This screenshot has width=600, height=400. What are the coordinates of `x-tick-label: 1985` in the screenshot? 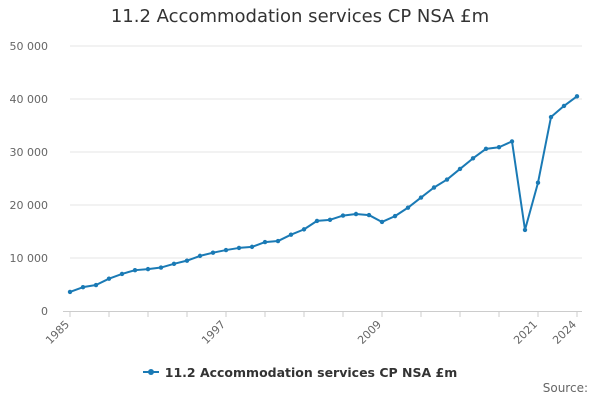 It's located at (57, 332).